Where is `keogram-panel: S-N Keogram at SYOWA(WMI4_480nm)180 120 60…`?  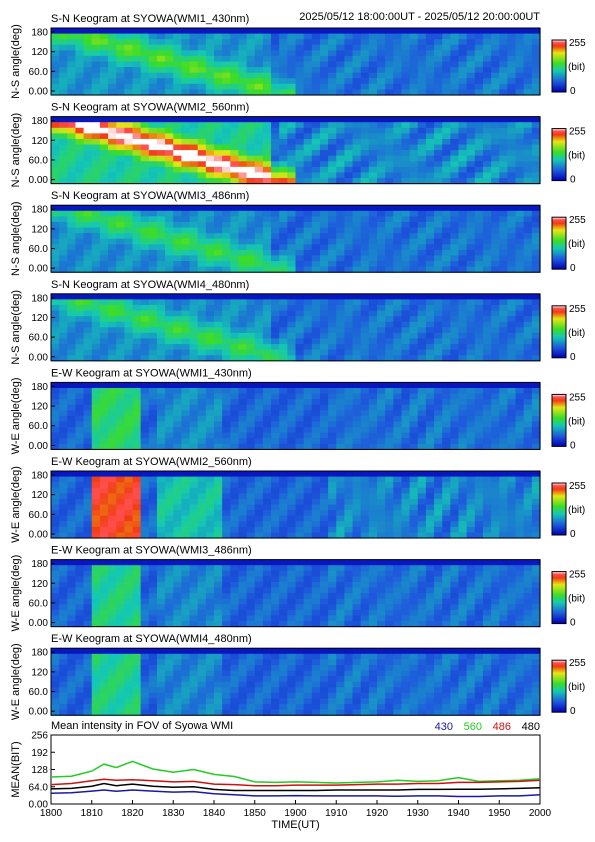
keogram-panel: S-N Keogram at SYOWA(WMI4_480nm)180 120 60… is located at coordinates (298, 322).